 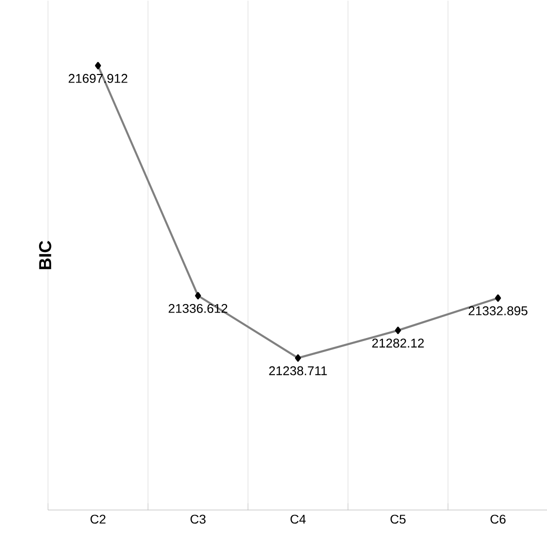 I want to click on x-tick-label: C6, so click(x=498, y=519).